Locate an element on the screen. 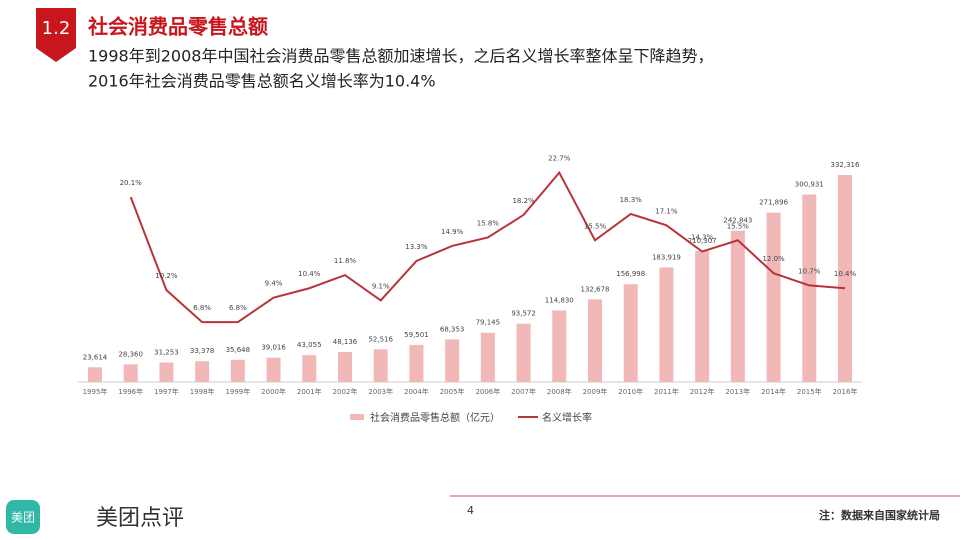 The image size is (960, 540). line-value-label: 18.2% is located at coordinates (523, 201).